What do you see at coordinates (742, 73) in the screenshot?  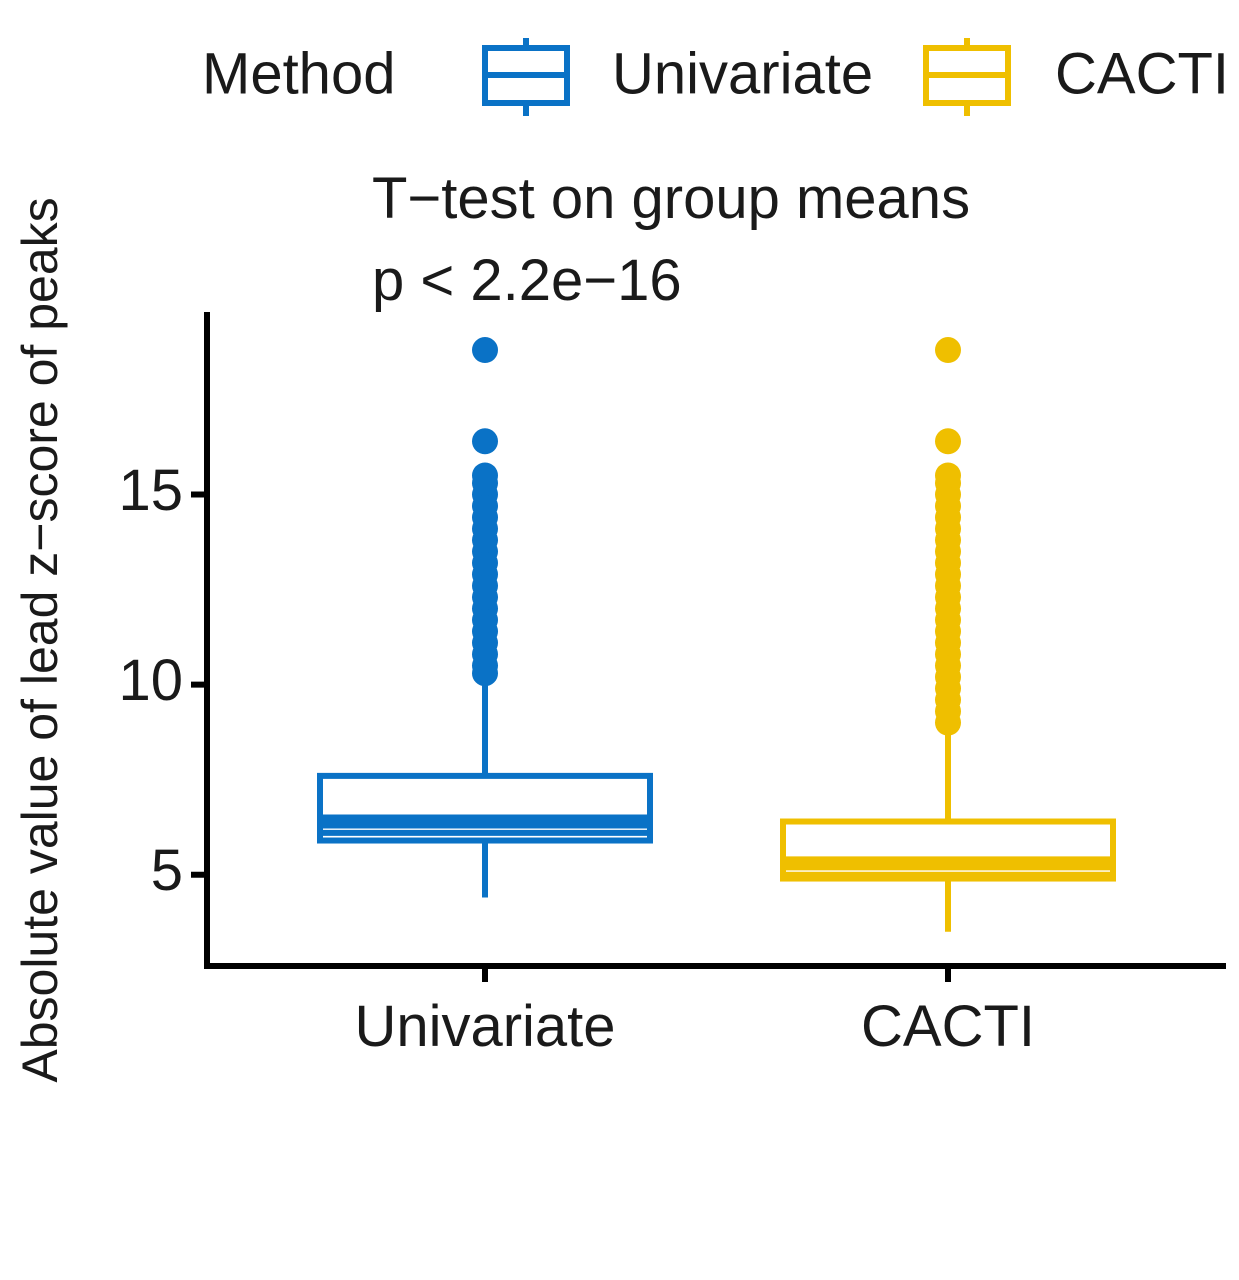 I see `legend-label-univariate: Univariate` at bounding box center [742, 73].